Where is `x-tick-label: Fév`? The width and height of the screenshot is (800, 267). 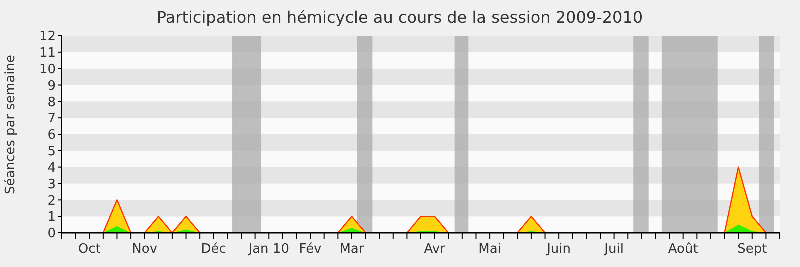
x-tick-label: Fév is located at coordinates (310, 249).